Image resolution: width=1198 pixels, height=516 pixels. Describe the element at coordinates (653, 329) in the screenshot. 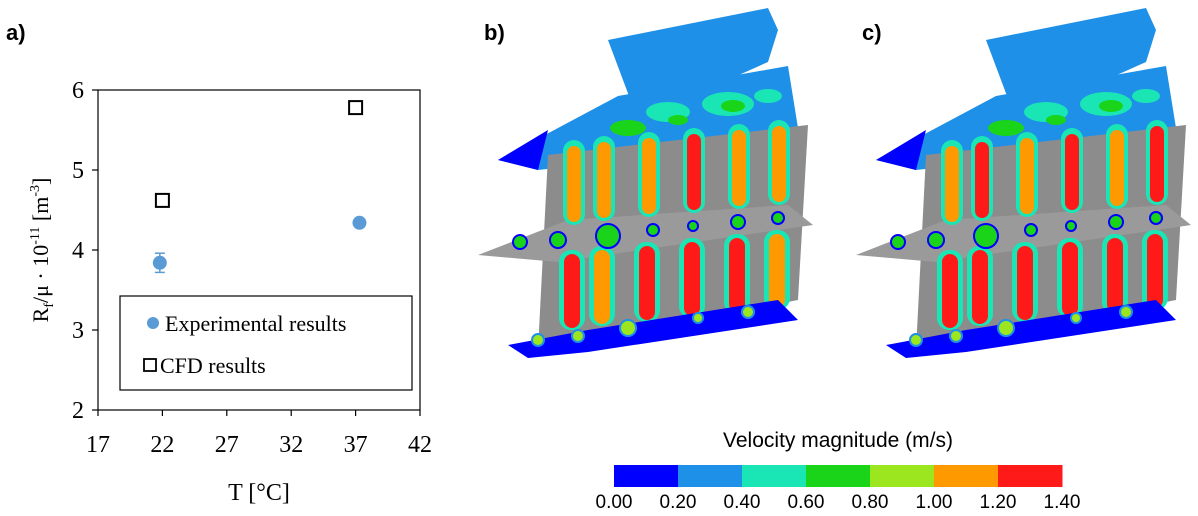

I see `bottom-plate` at that location.